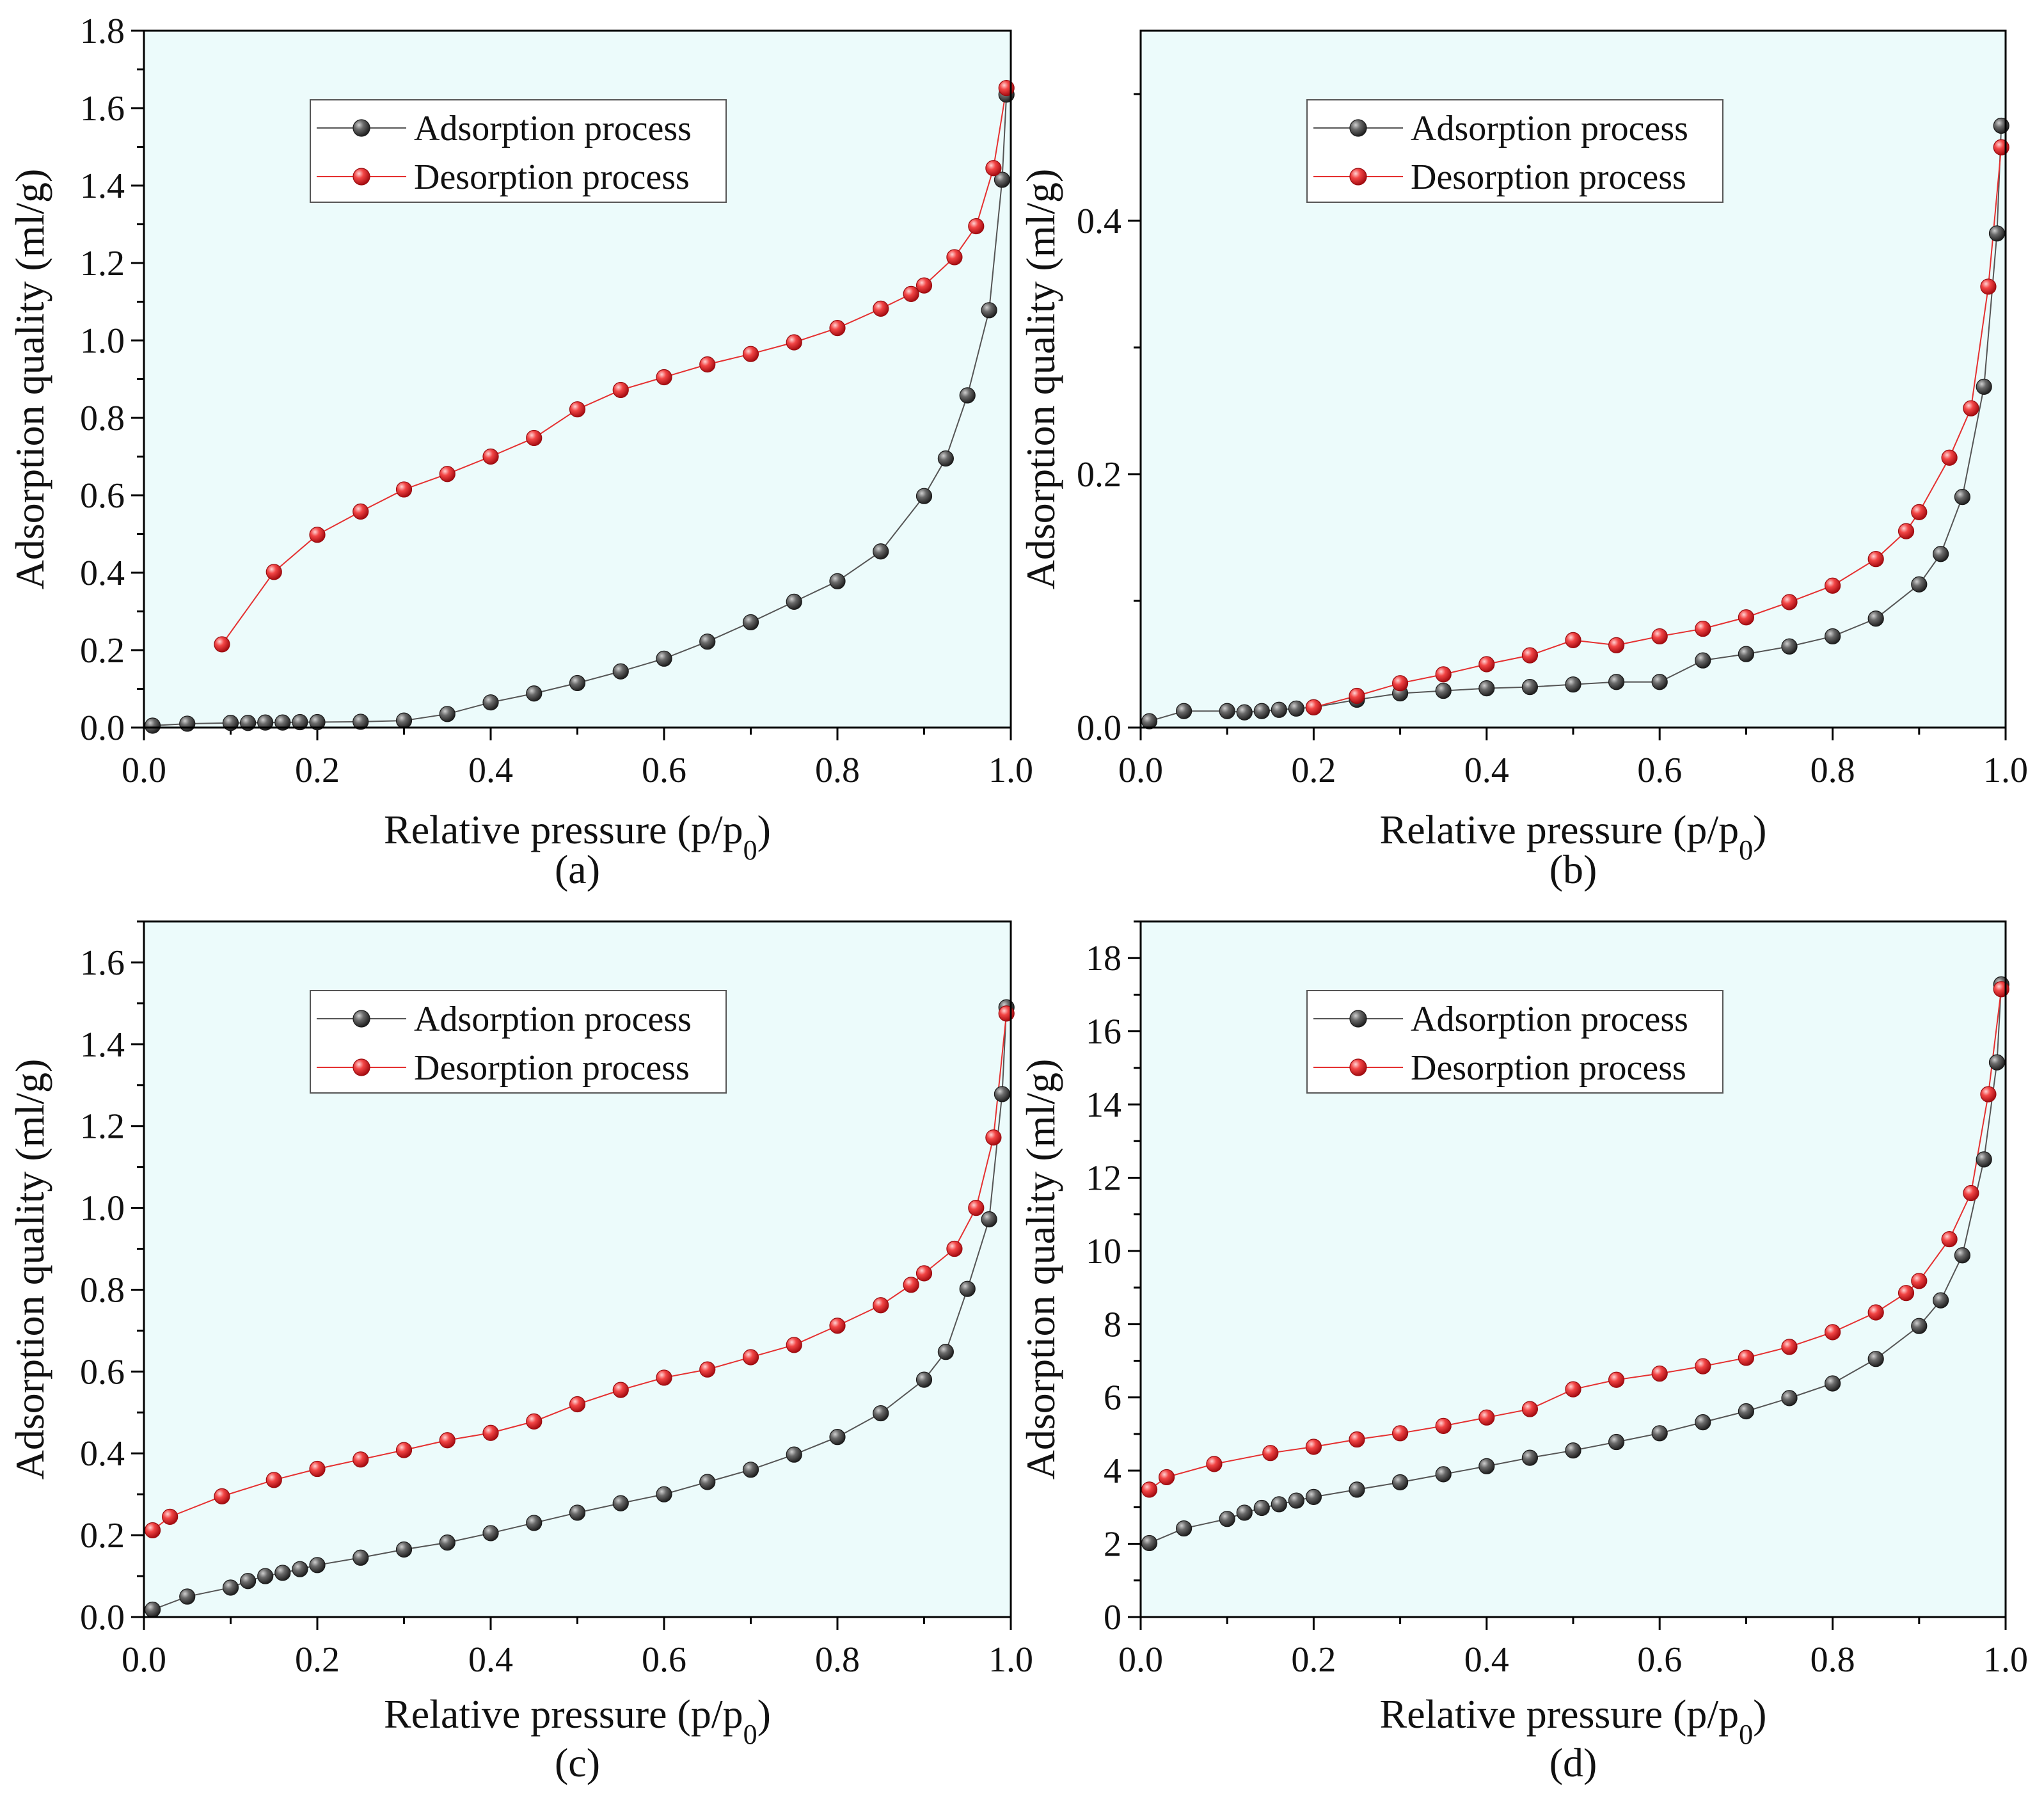  Describe the element at coordinates (1573, 837) in the screenshot. I see `x-axis-title: Relative pressure (p/p0)` at that location.